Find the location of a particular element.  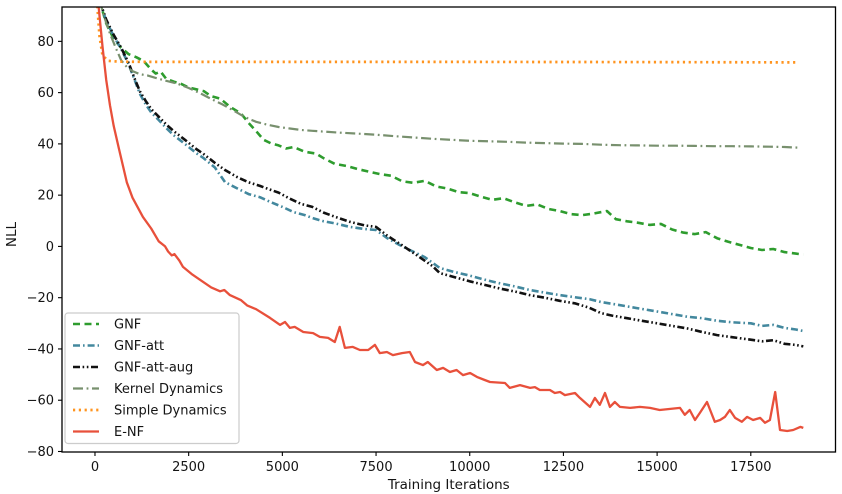

legend-label-e-nf: E-NF is located at coordinates (129, 432).